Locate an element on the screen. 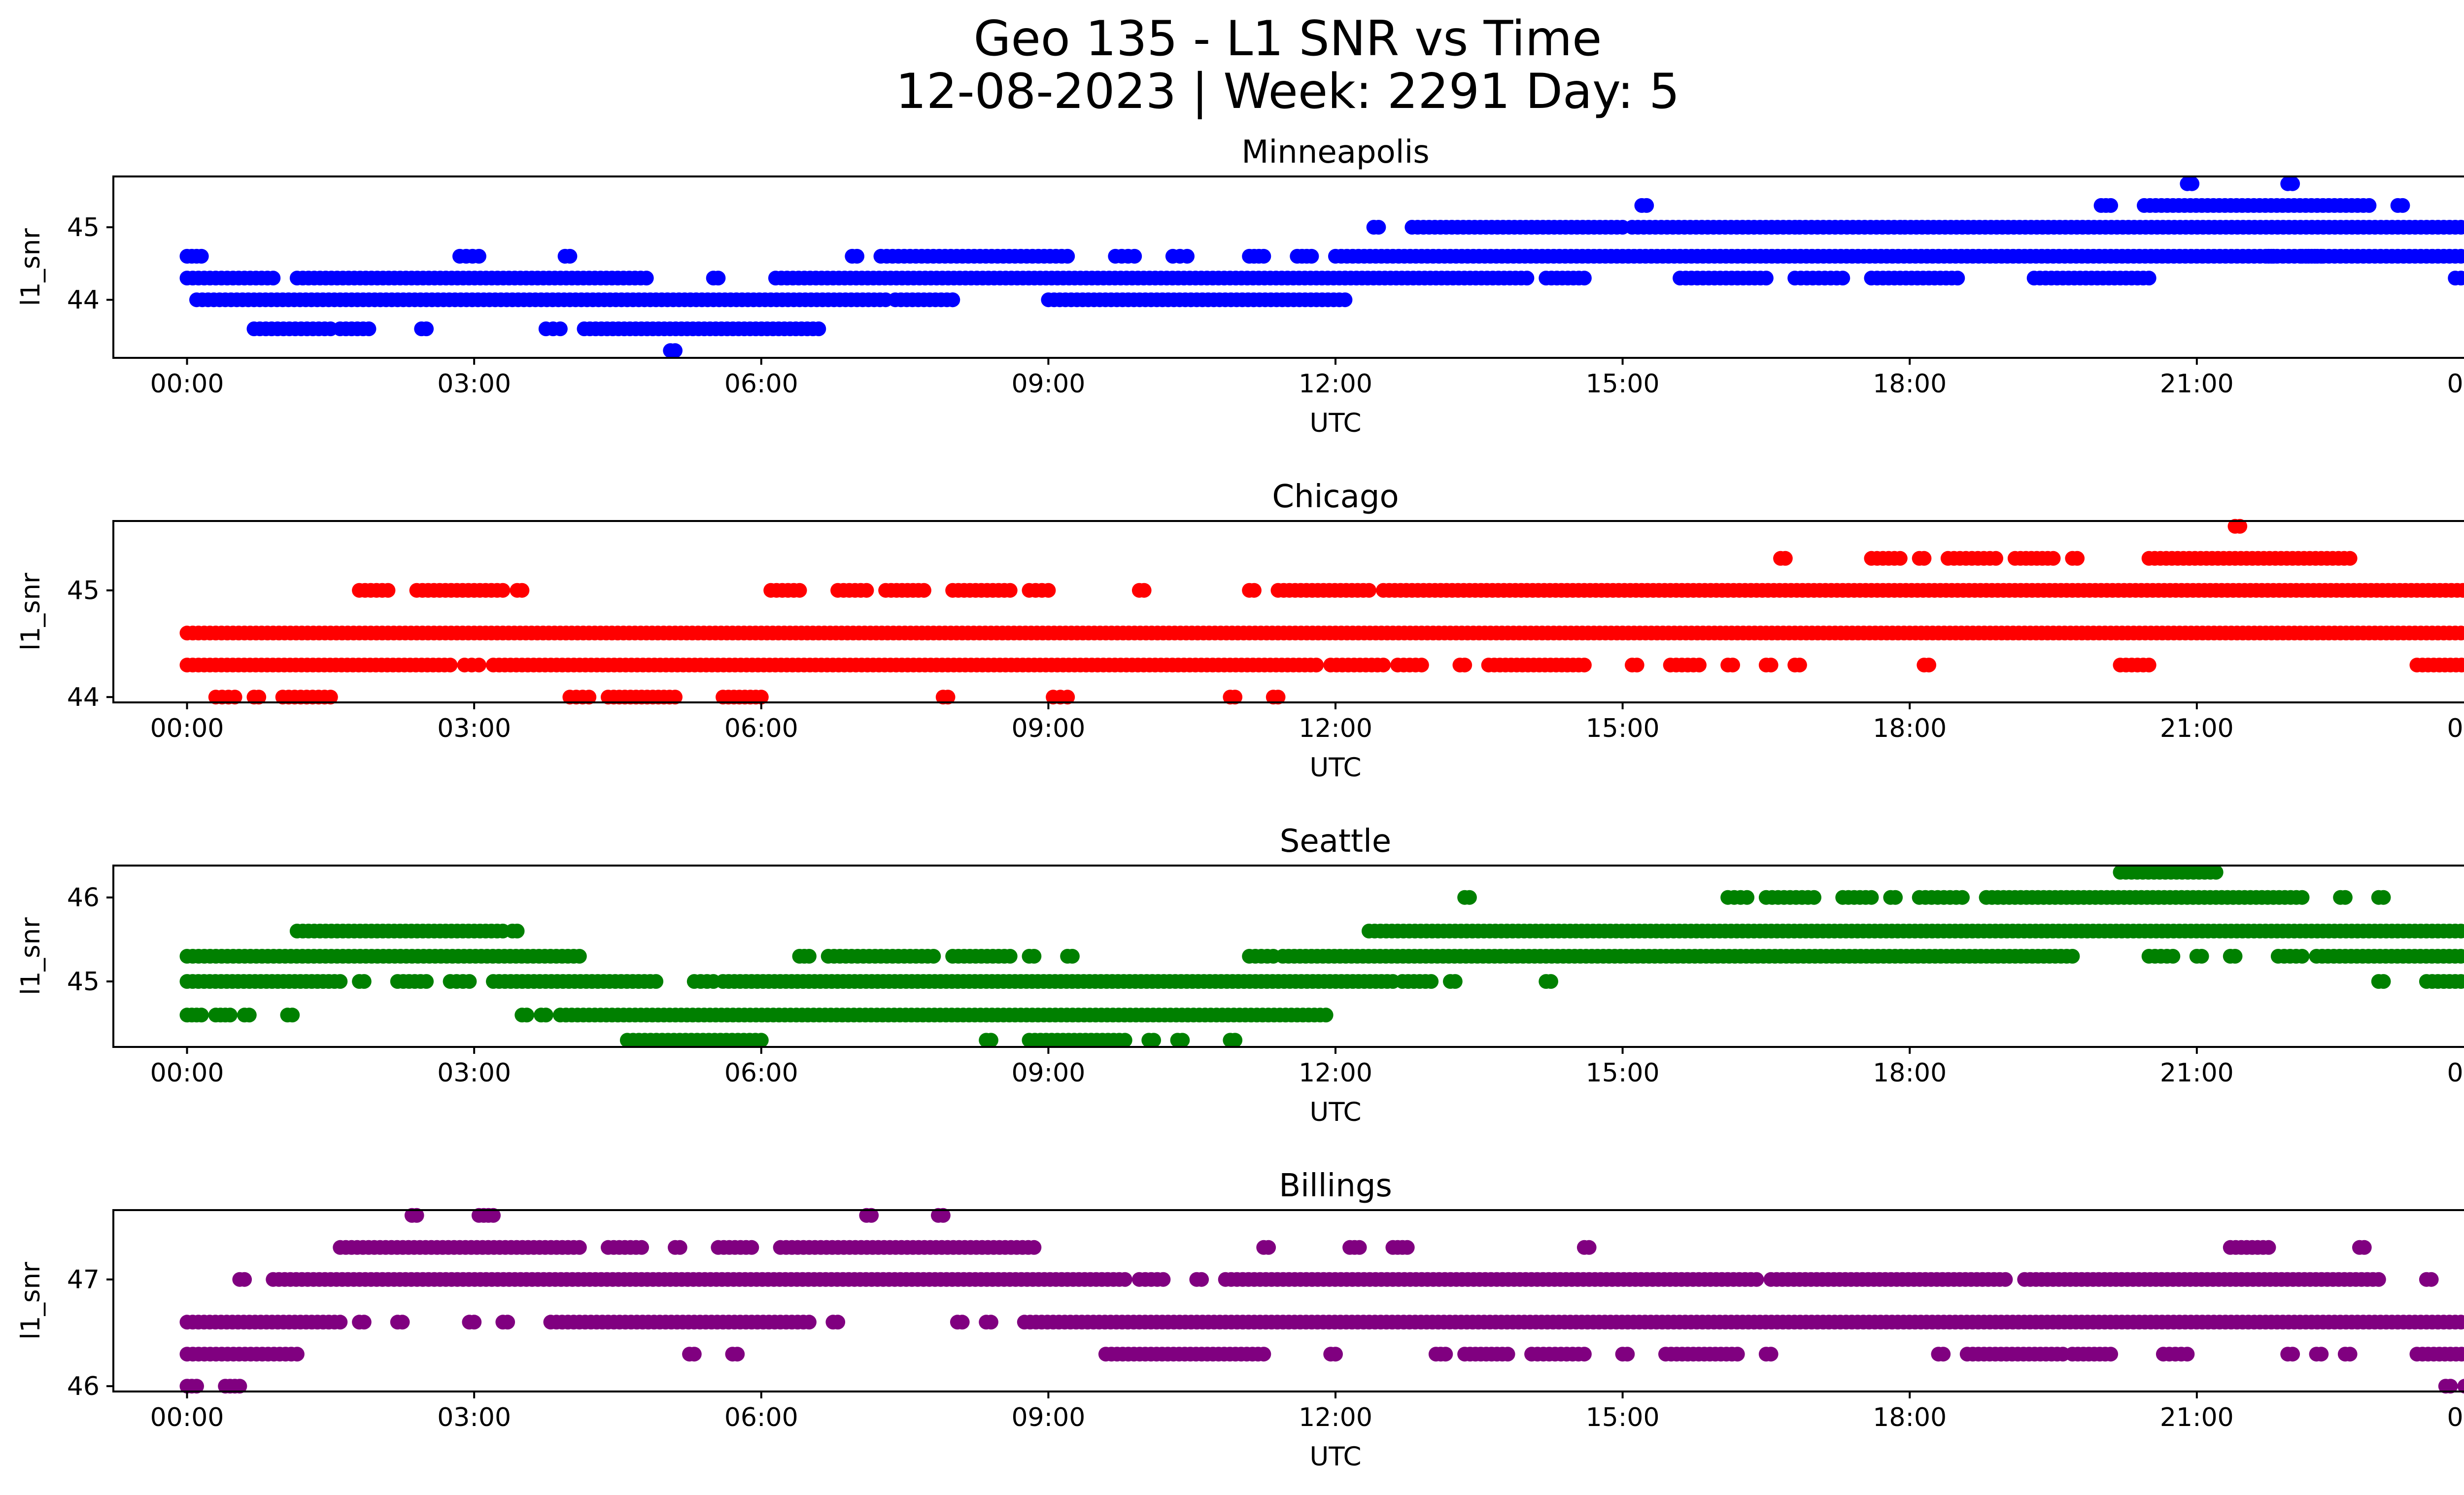 This screenshot has height=1495, width=2464. chicago-x-tick-label: 06:00 is located at coordinates (761, 728).